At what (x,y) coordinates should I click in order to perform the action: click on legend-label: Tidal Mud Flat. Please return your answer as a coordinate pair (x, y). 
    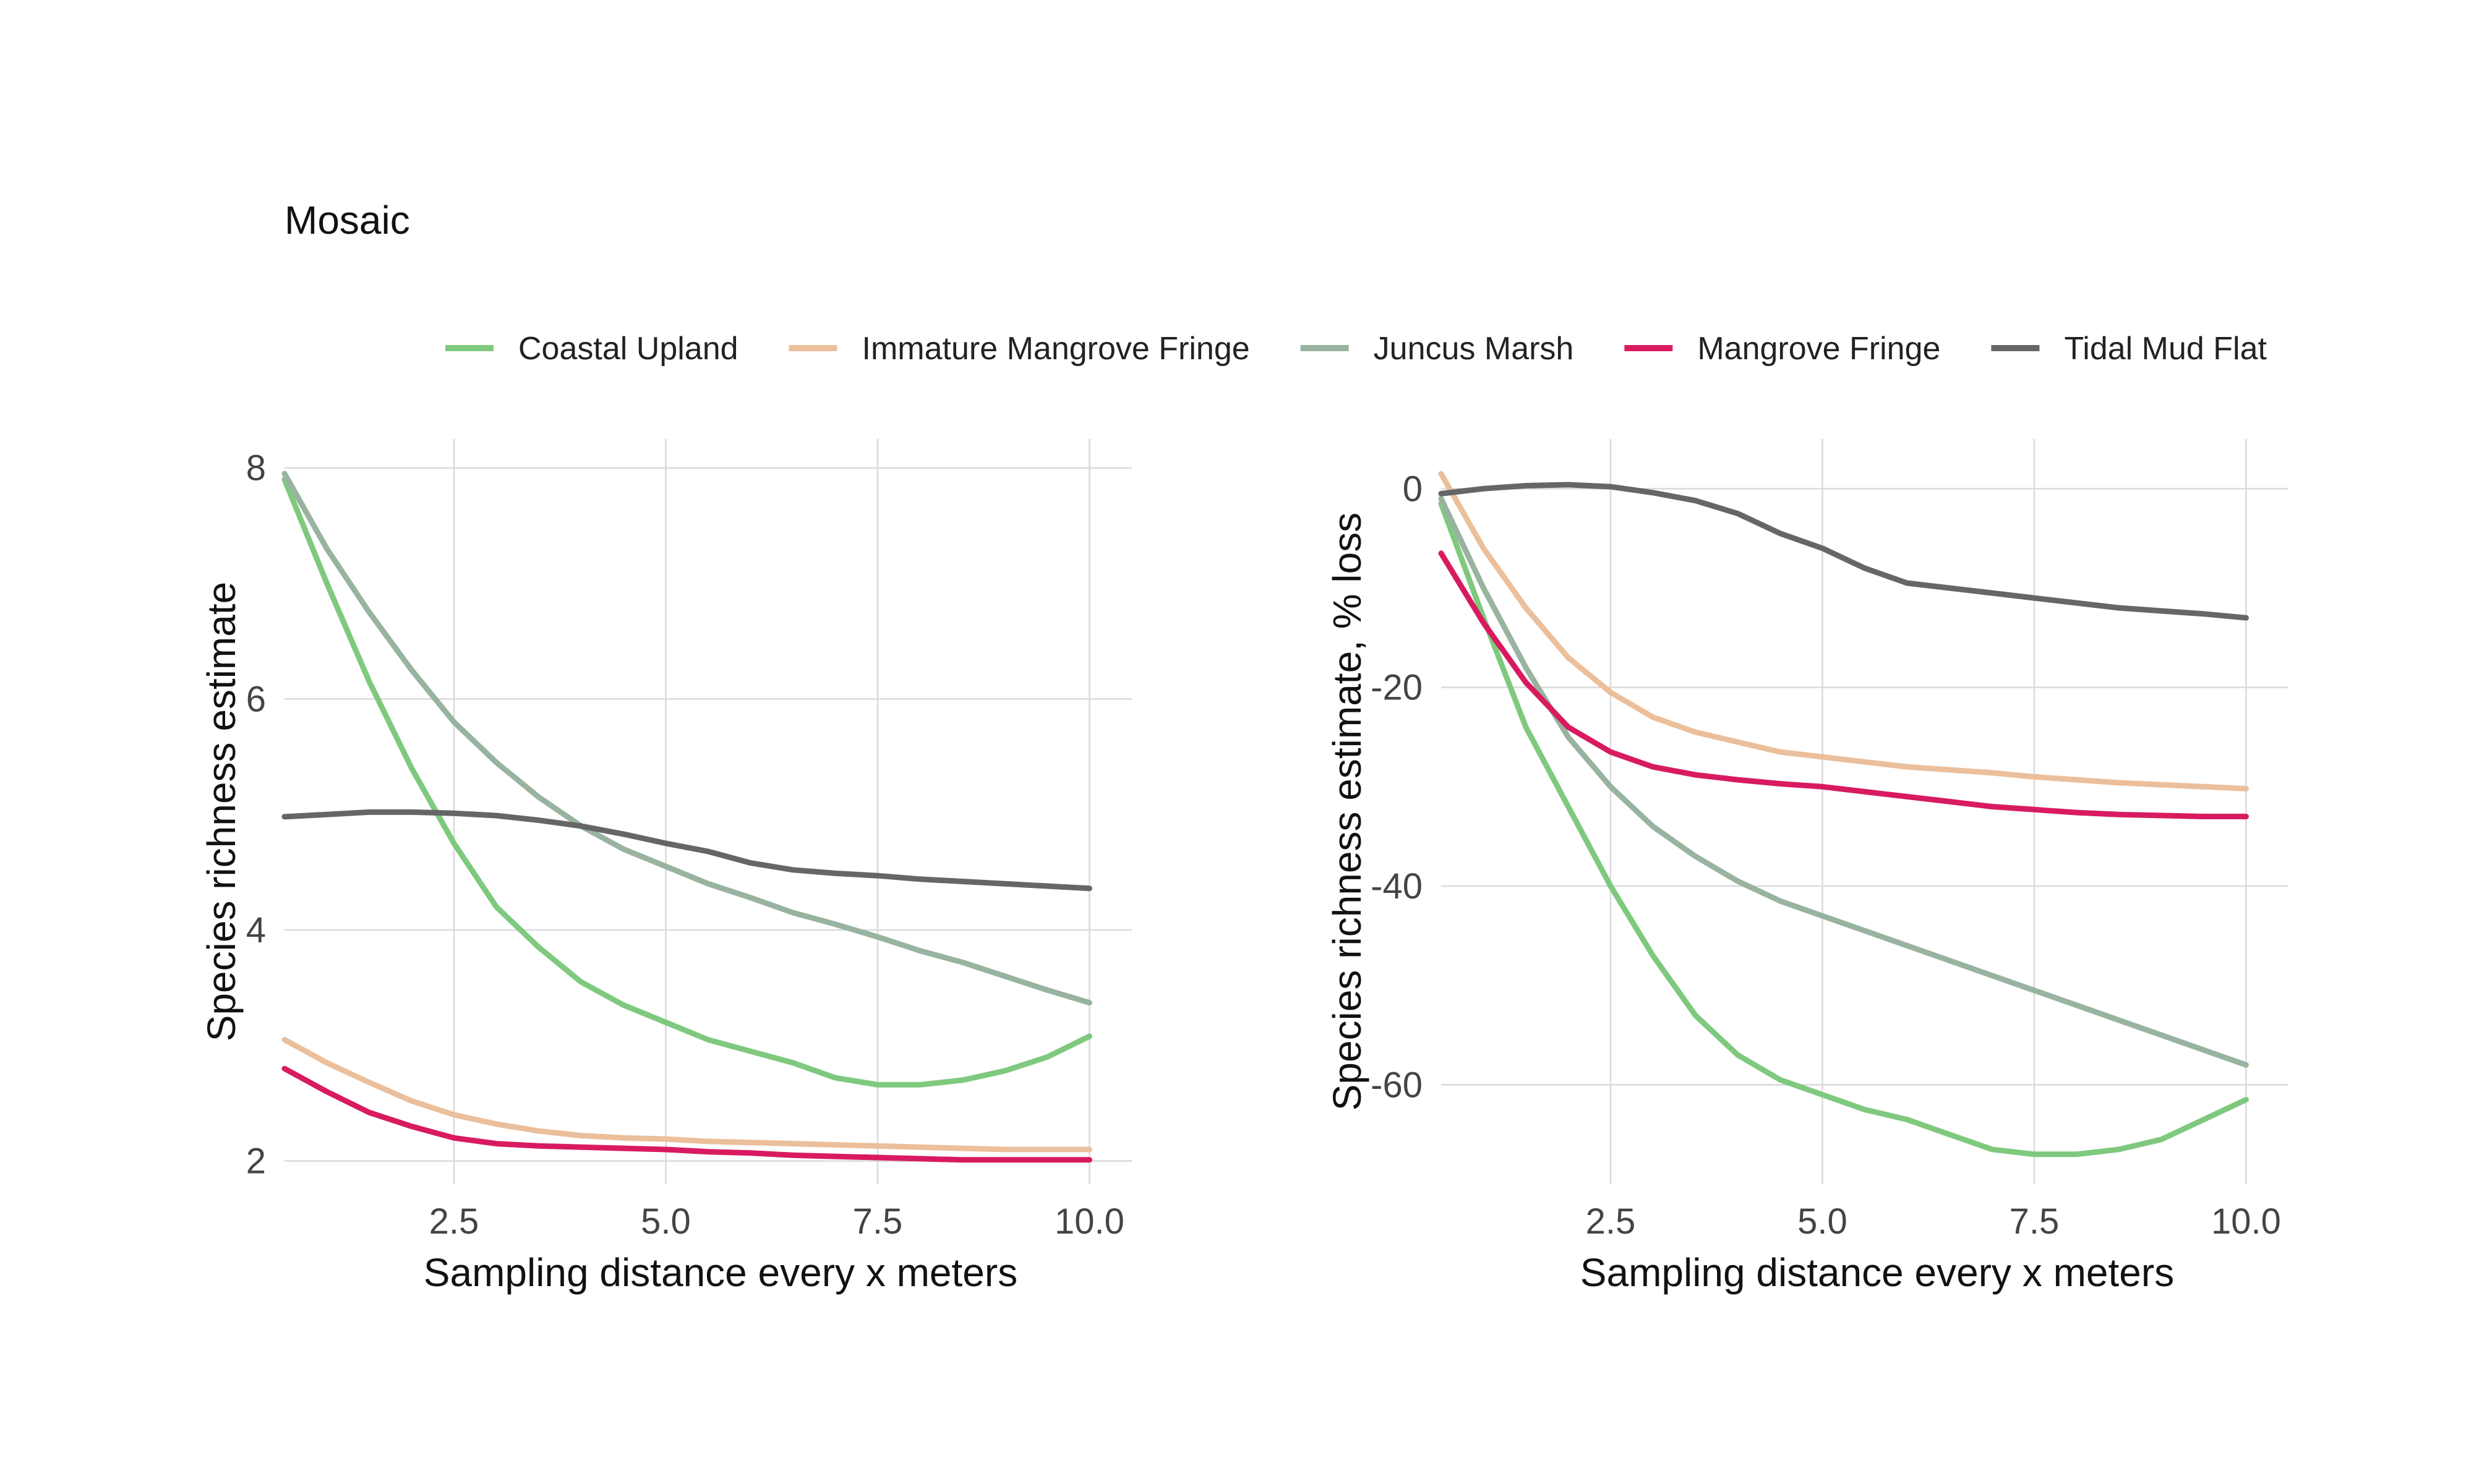
    Looking at the image, I should click on (2165, 349).